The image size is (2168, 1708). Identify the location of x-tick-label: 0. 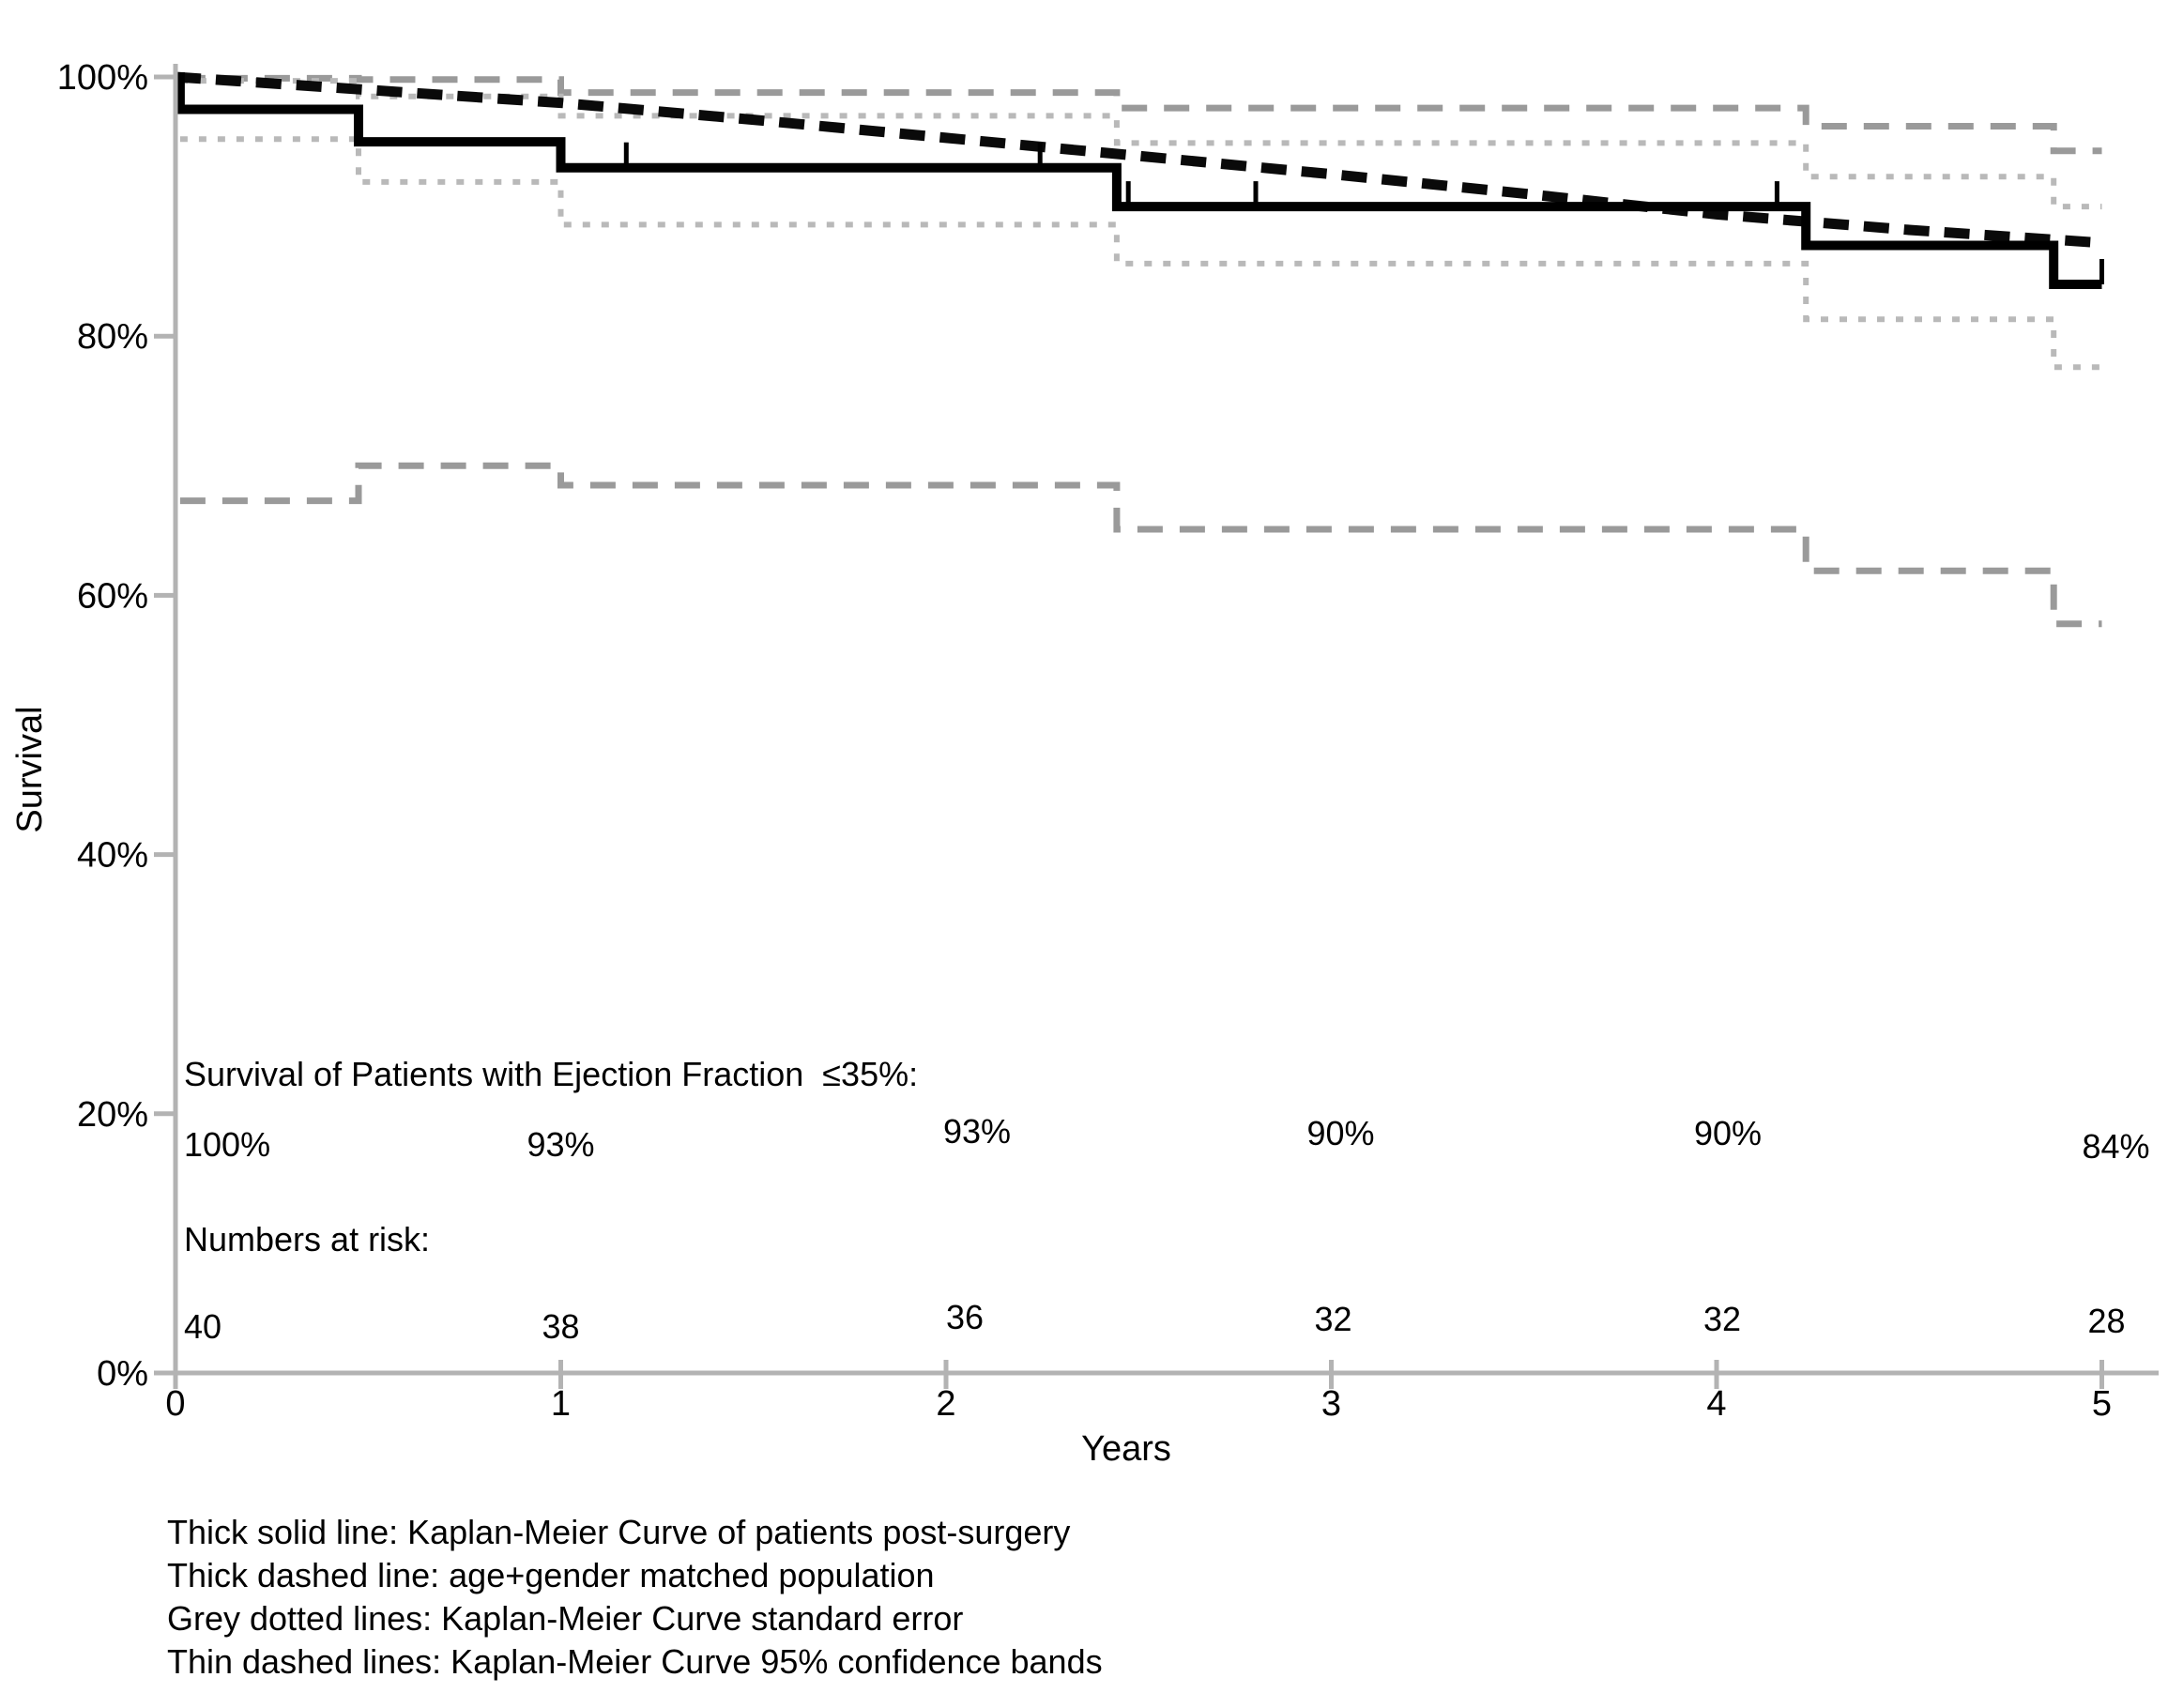
(175, 1404).